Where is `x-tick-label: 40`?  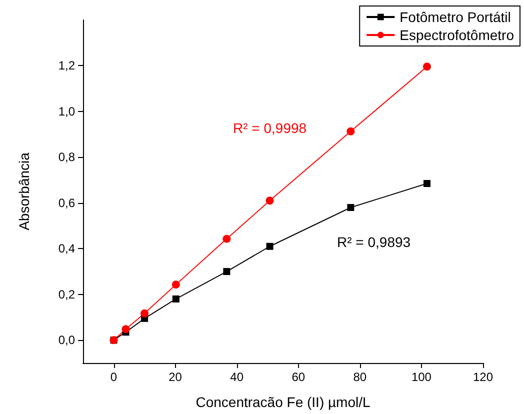
x-tick-label: 40 is located at coordinates (237, 377).